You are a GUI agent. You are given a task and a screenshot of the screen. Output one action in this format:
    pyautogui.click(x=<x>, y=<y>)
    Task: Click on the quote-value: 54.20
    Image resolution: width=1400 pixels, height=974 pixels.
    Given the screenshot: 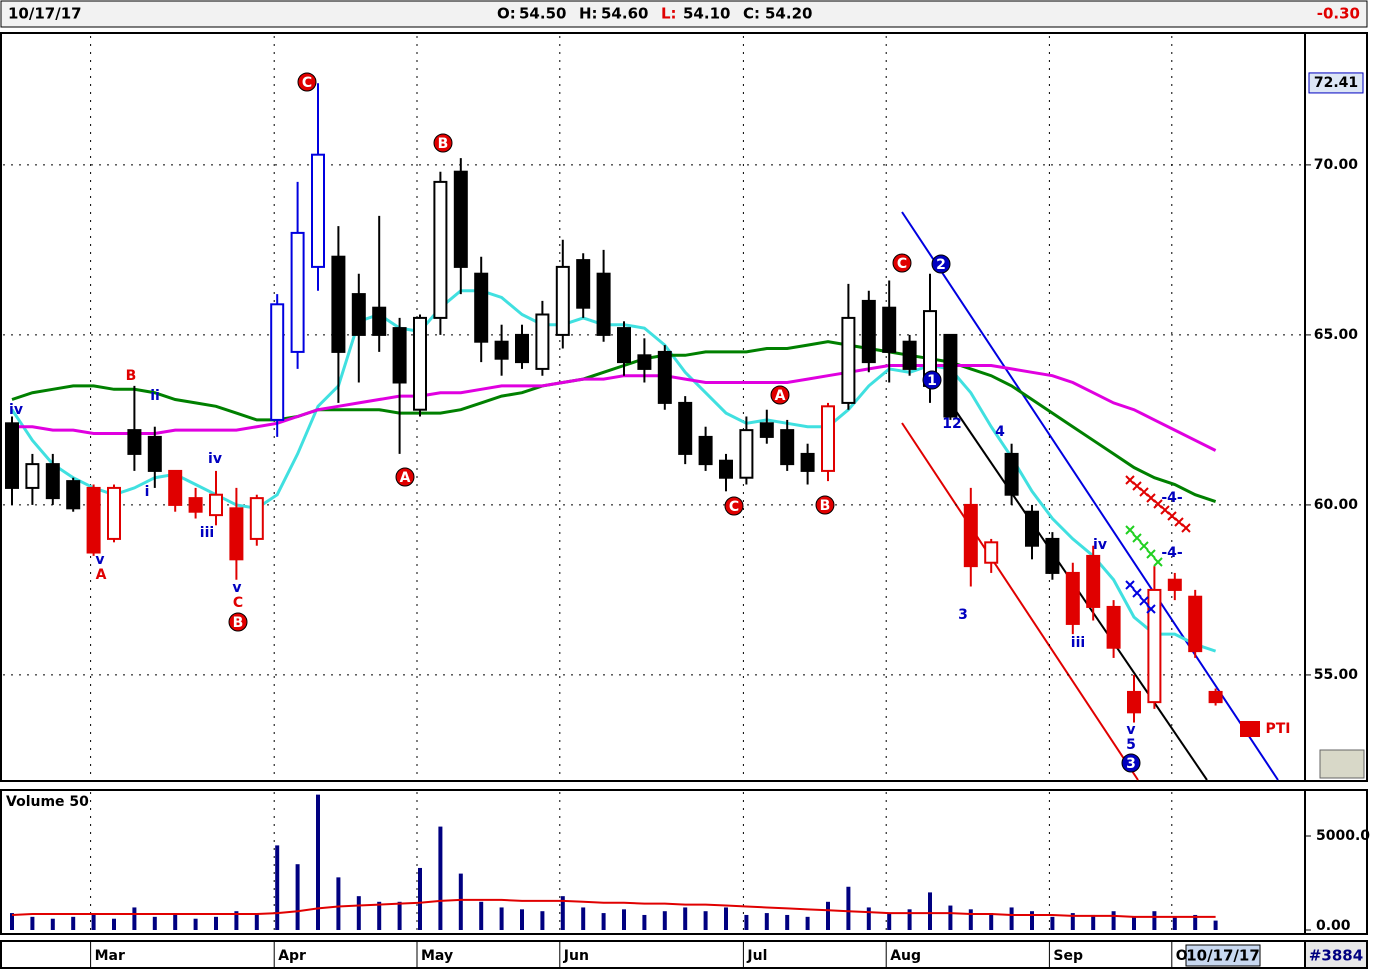 What is the action you would take?
    pyautogui.click(x=788, y=14)
    